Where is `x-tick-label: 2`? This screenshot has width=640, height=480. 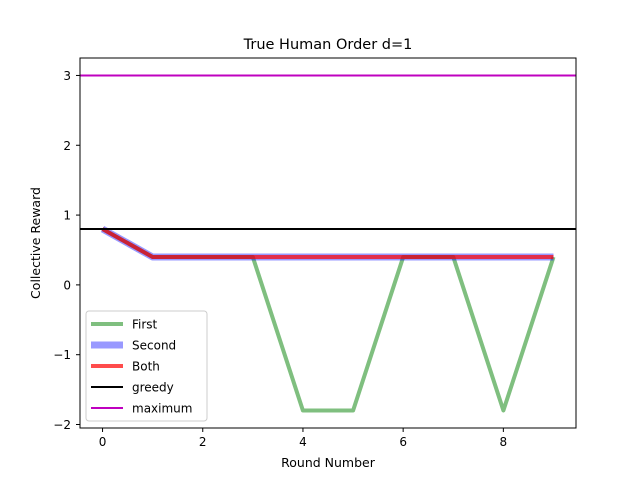
x-tick-label: 2 is located at coordinates (203, 442).